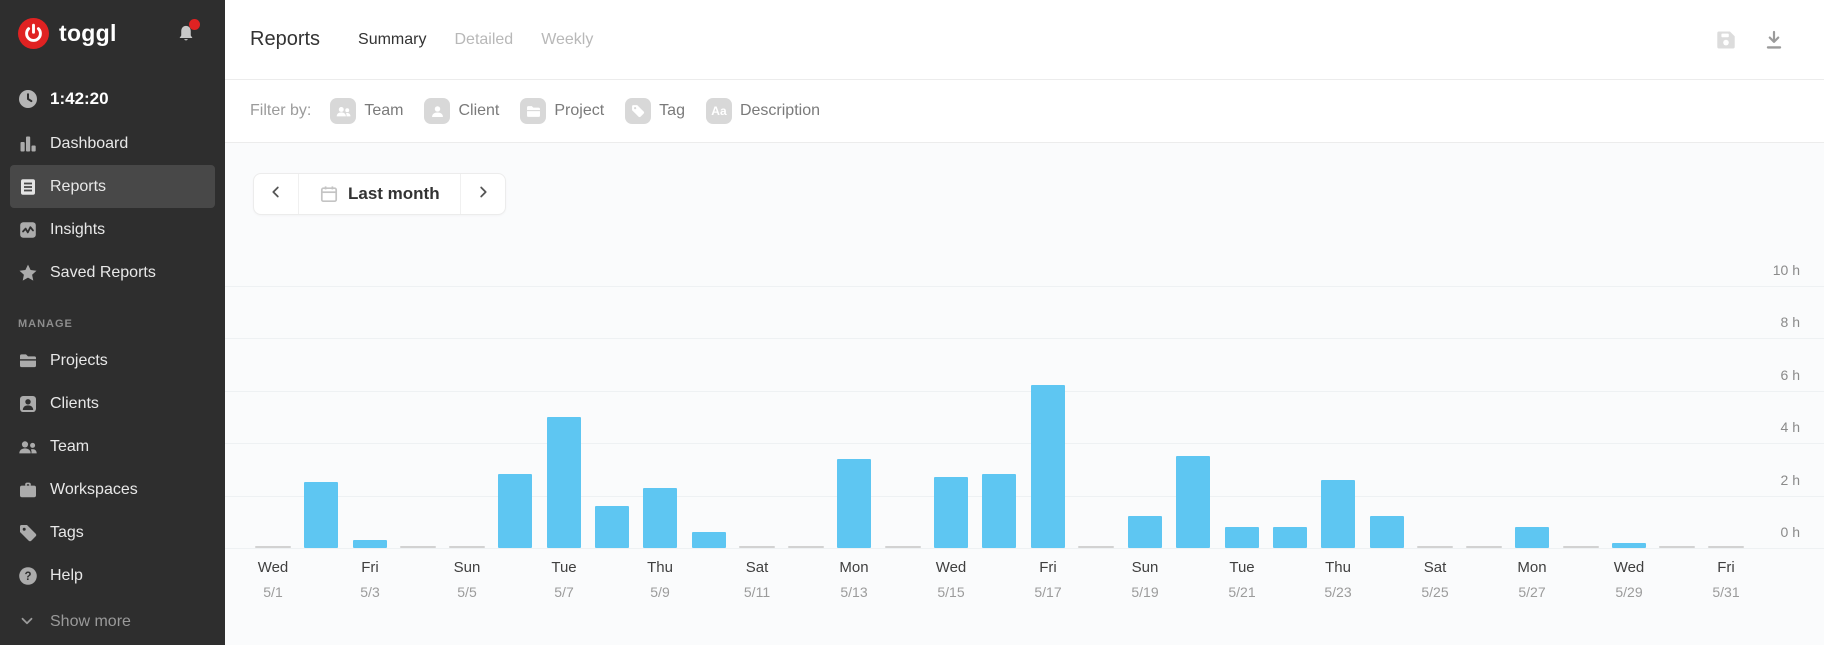 The height and width of the screenshot is (645, 1824). Describe the element at coordinates (28, 361) in the screenshot. I see `folder-icon` at that location.